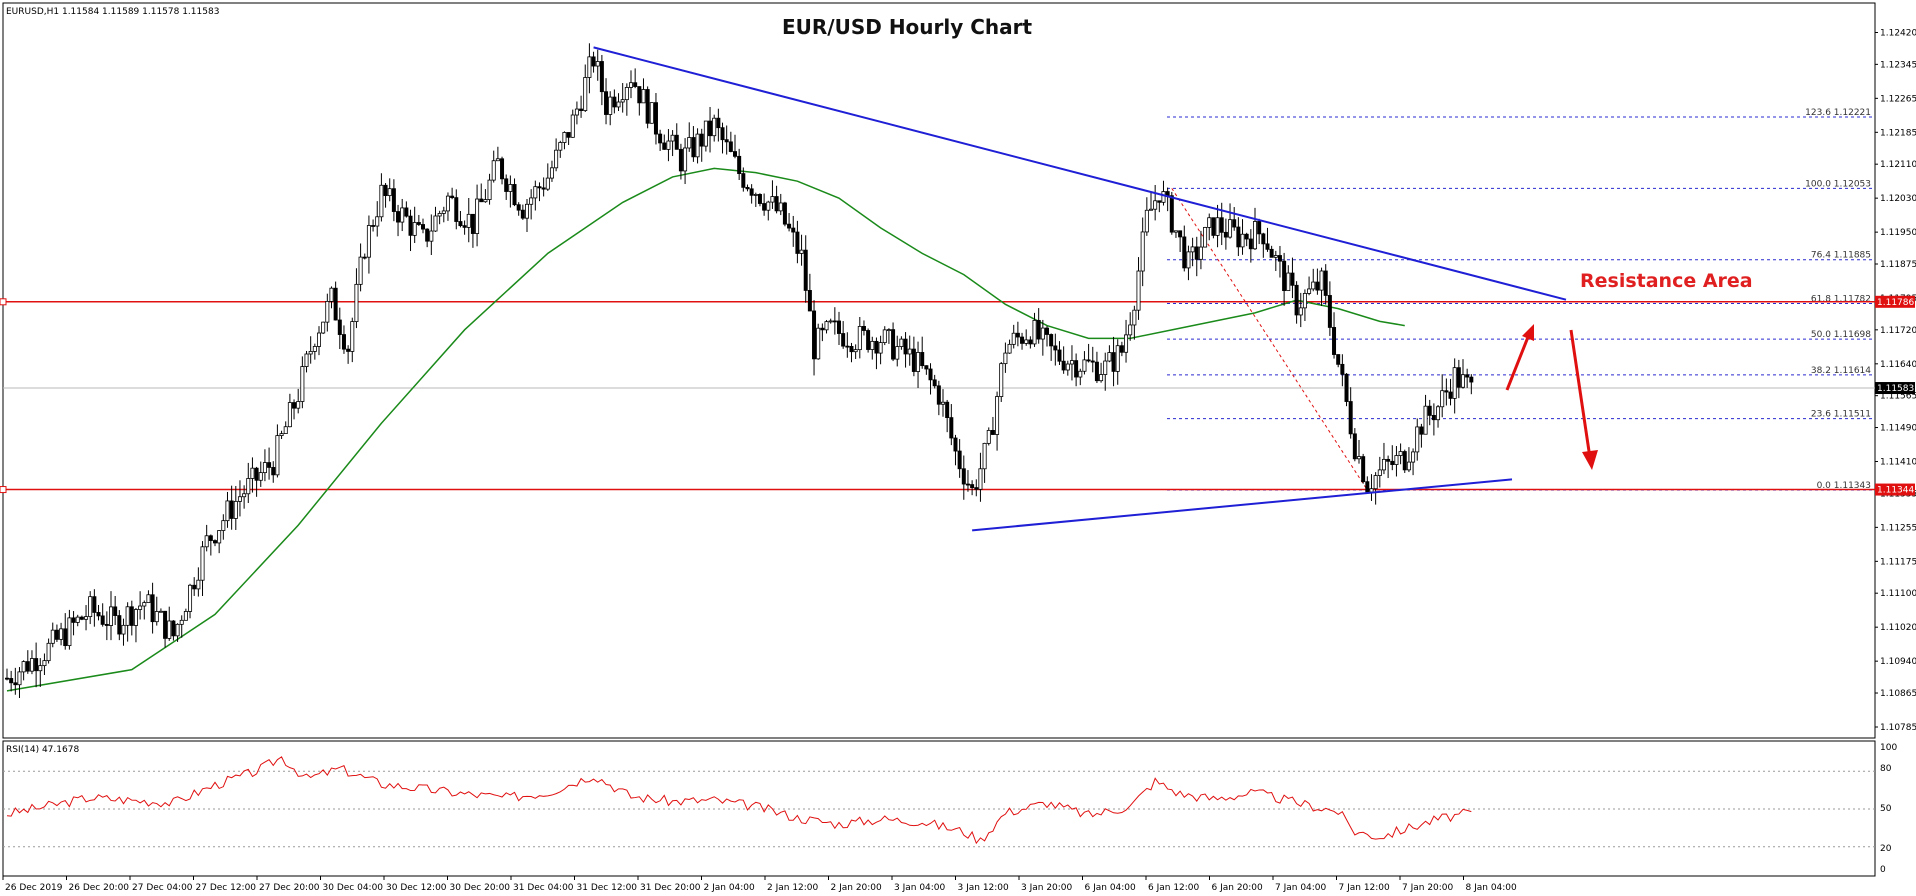 The width and height of the screenshot is (1916, 896). Describe the element at coordinates (1898, 99) in the screenshot. I see `price-tick-label: 1.12265` at that location.